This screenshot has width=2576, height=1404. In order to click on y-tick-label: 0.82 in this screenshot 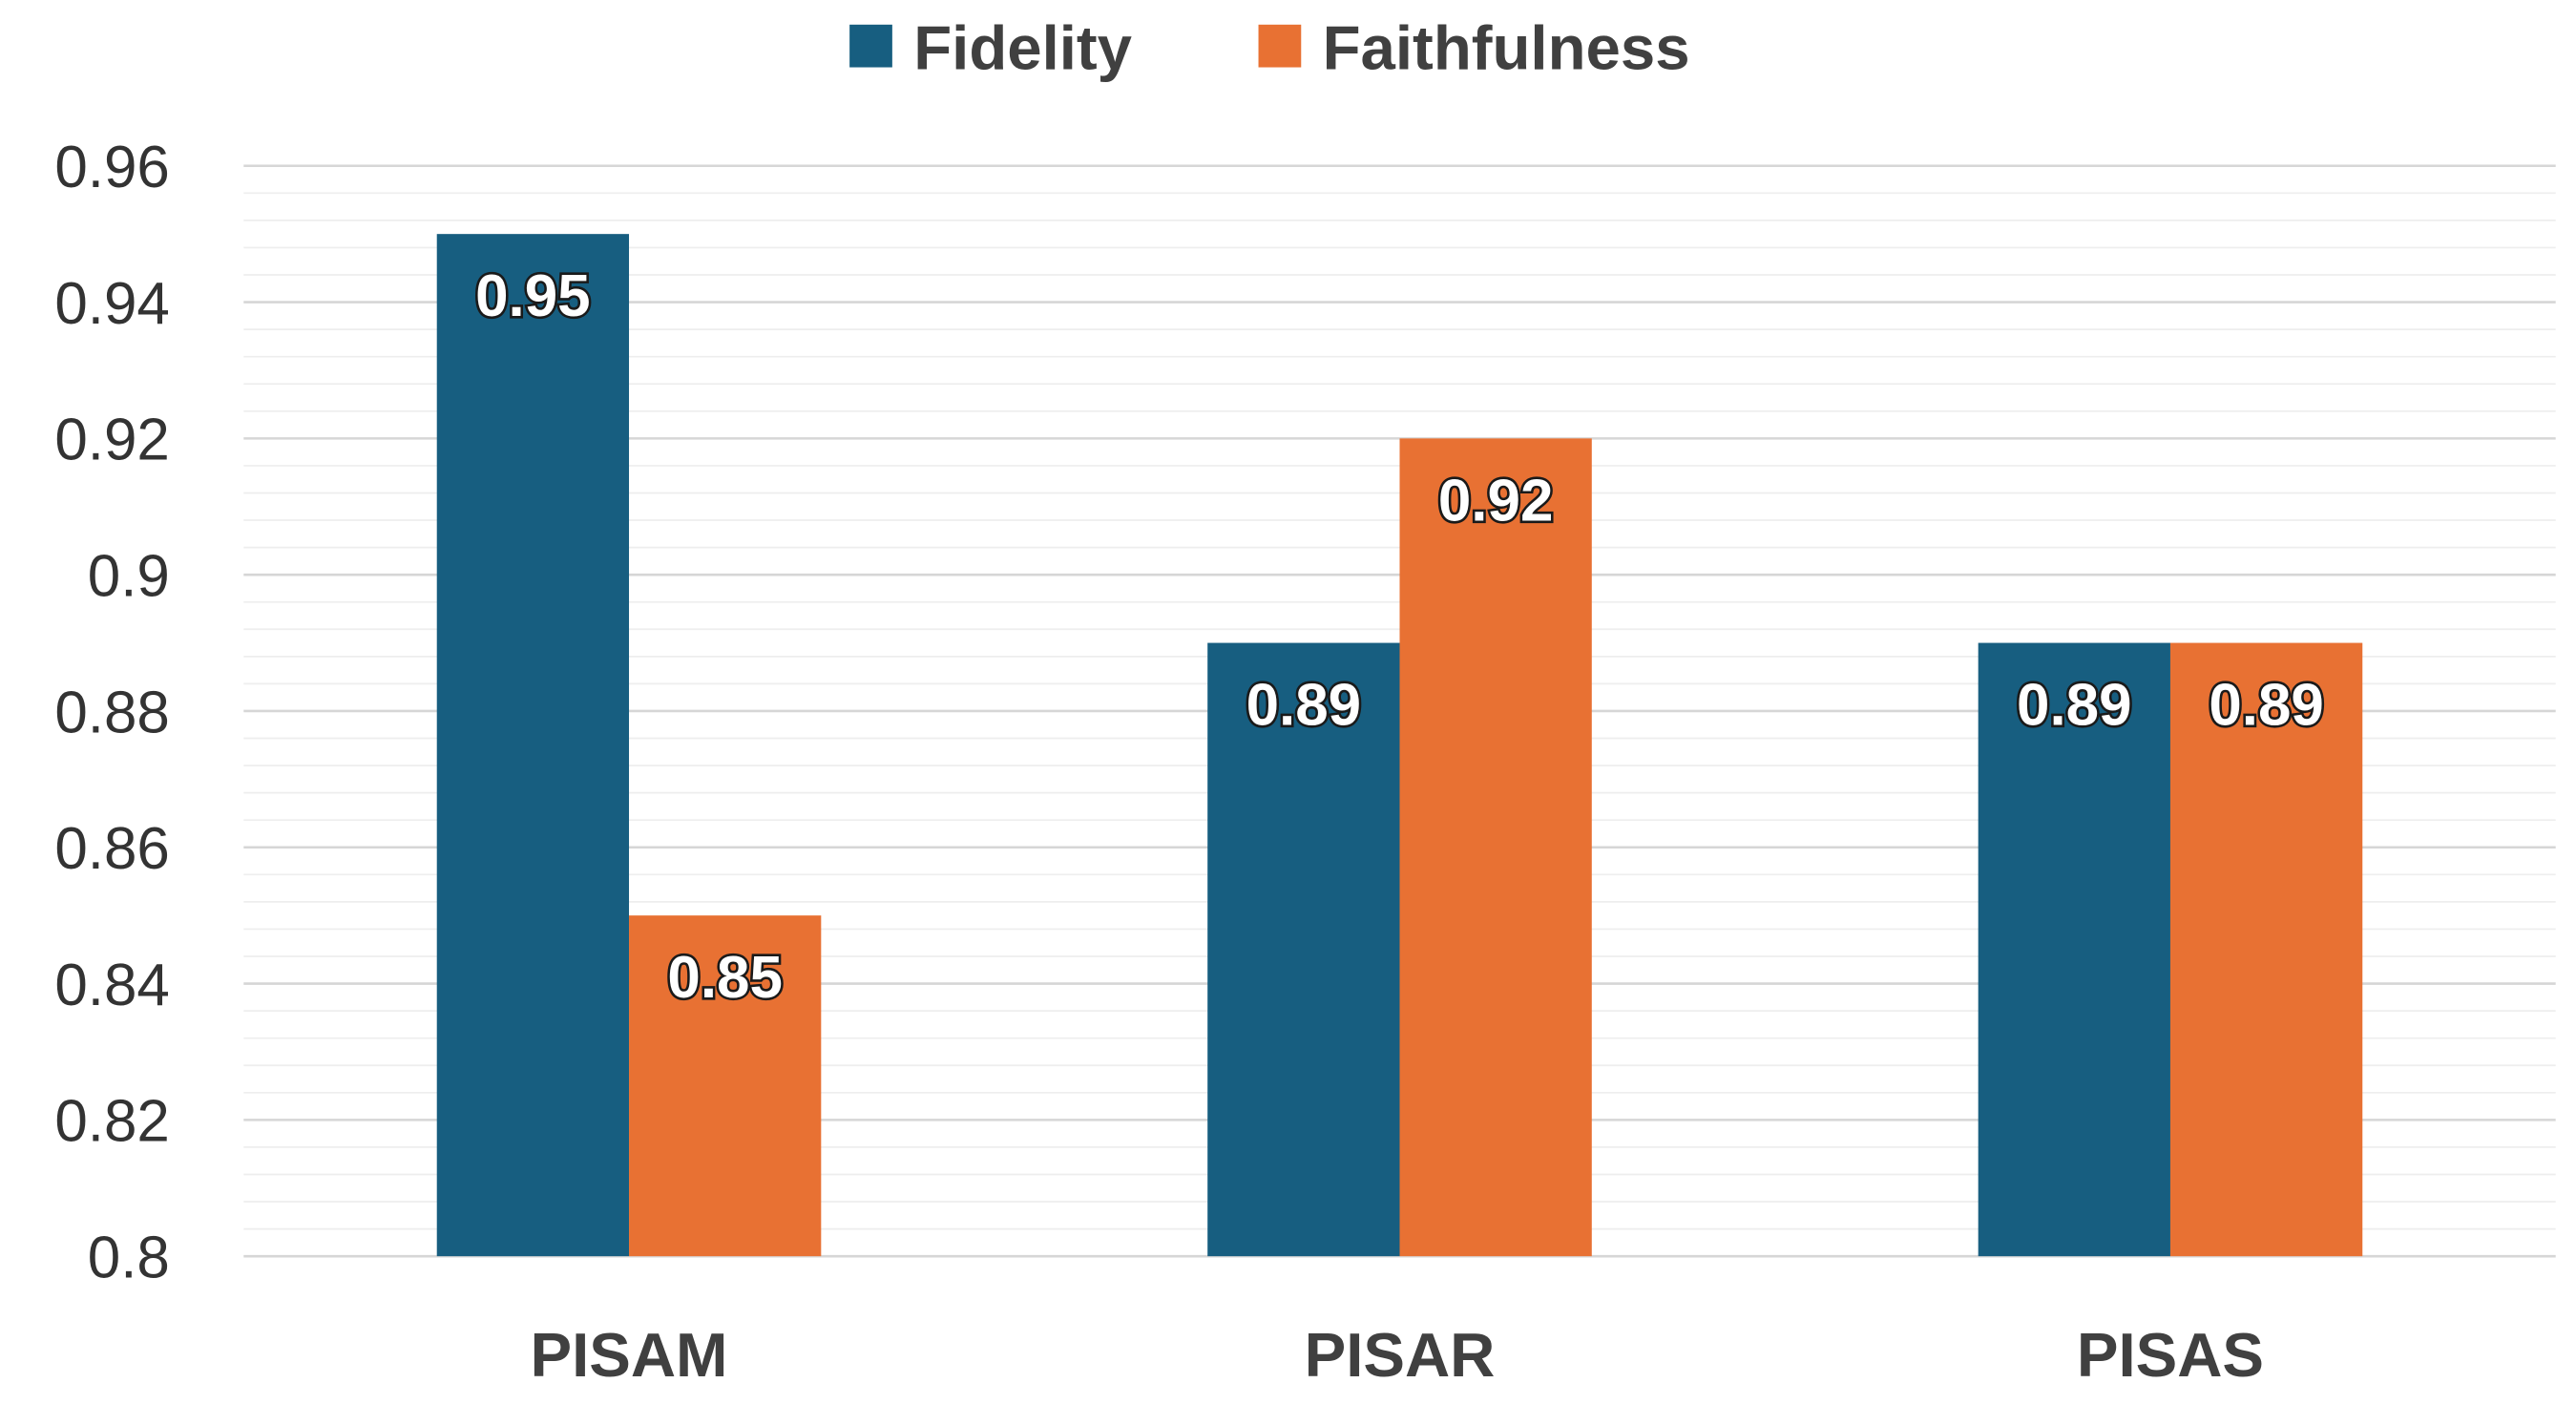, I will do `click(112, 1122)`.